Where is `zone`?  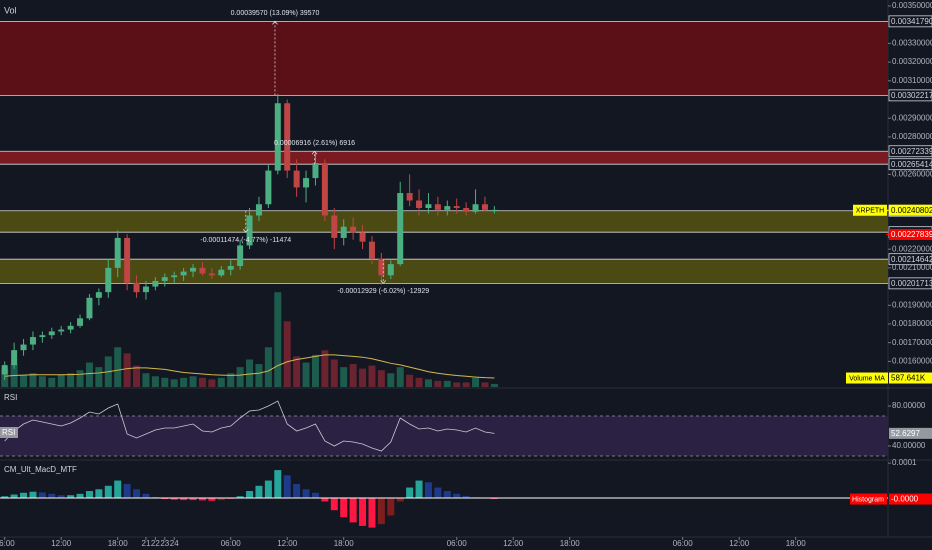
zone is located at coordinates (444, 271).